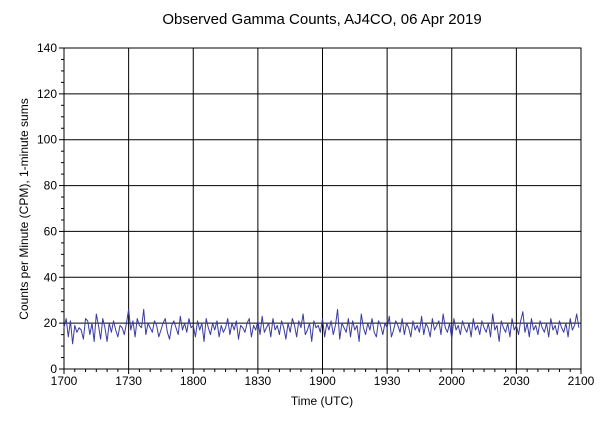  I want to click on y-tick-label: 80, so click(51, 186).